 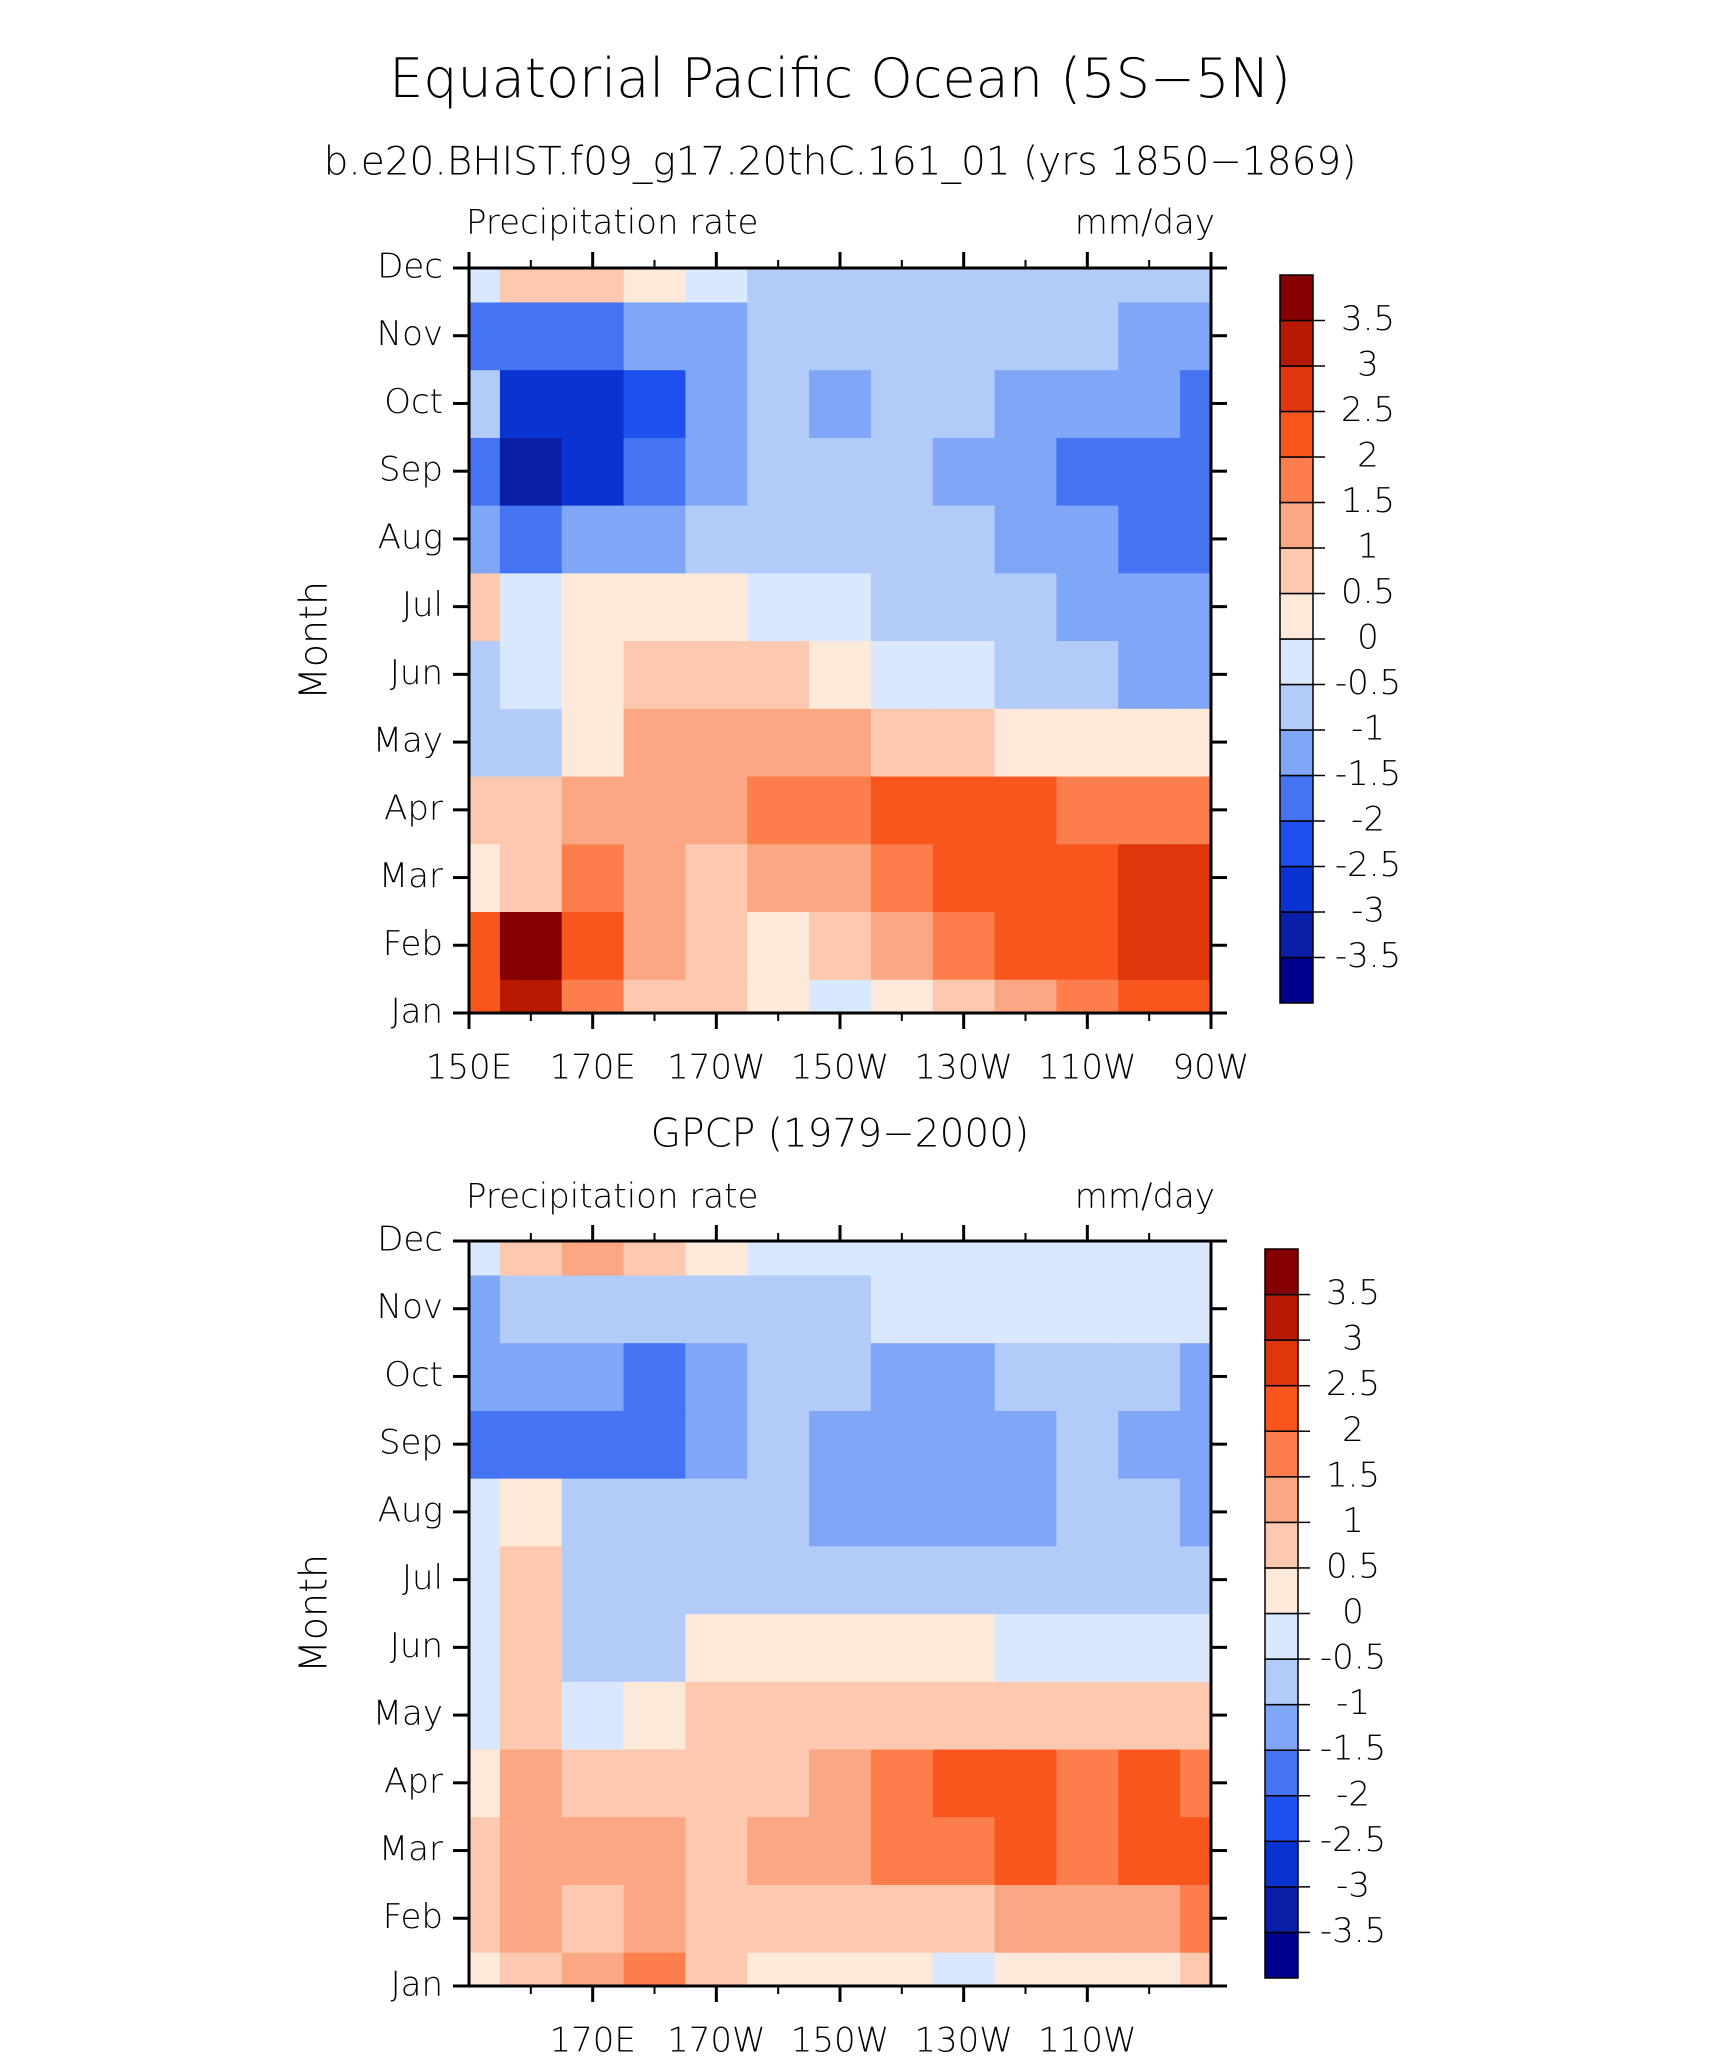 I want to click on y-tick-label: Jul, so click(x=422, y=605).